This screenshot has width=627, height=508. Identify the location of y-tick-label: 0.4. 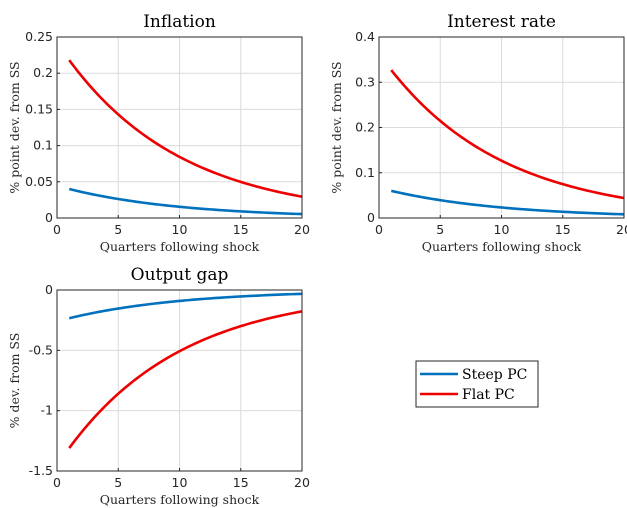
(365, 36).